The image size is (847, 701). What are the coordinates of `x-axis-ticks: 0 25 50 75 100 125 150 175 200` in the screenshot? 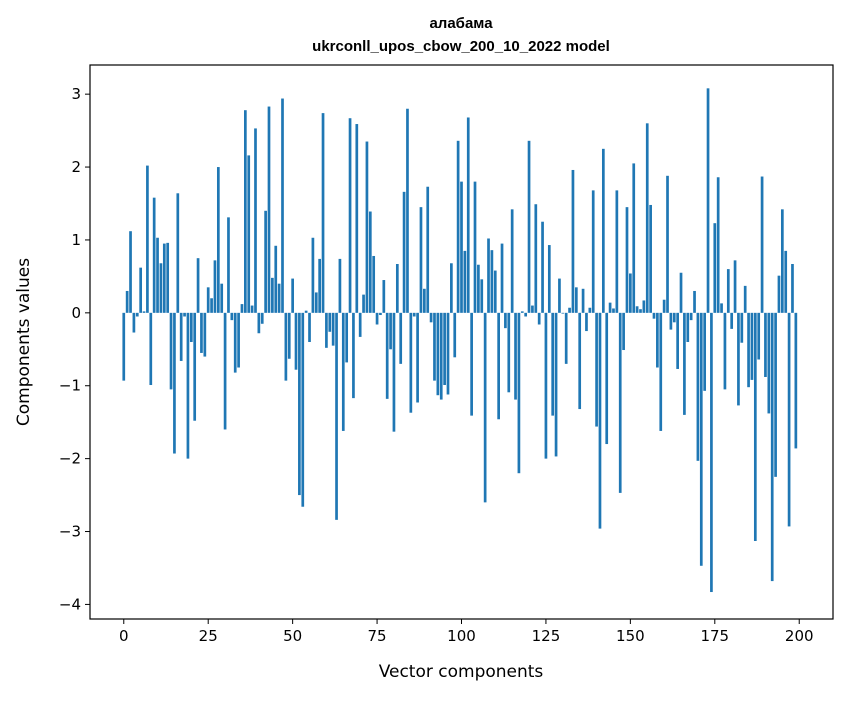 It's located at (466, 632).